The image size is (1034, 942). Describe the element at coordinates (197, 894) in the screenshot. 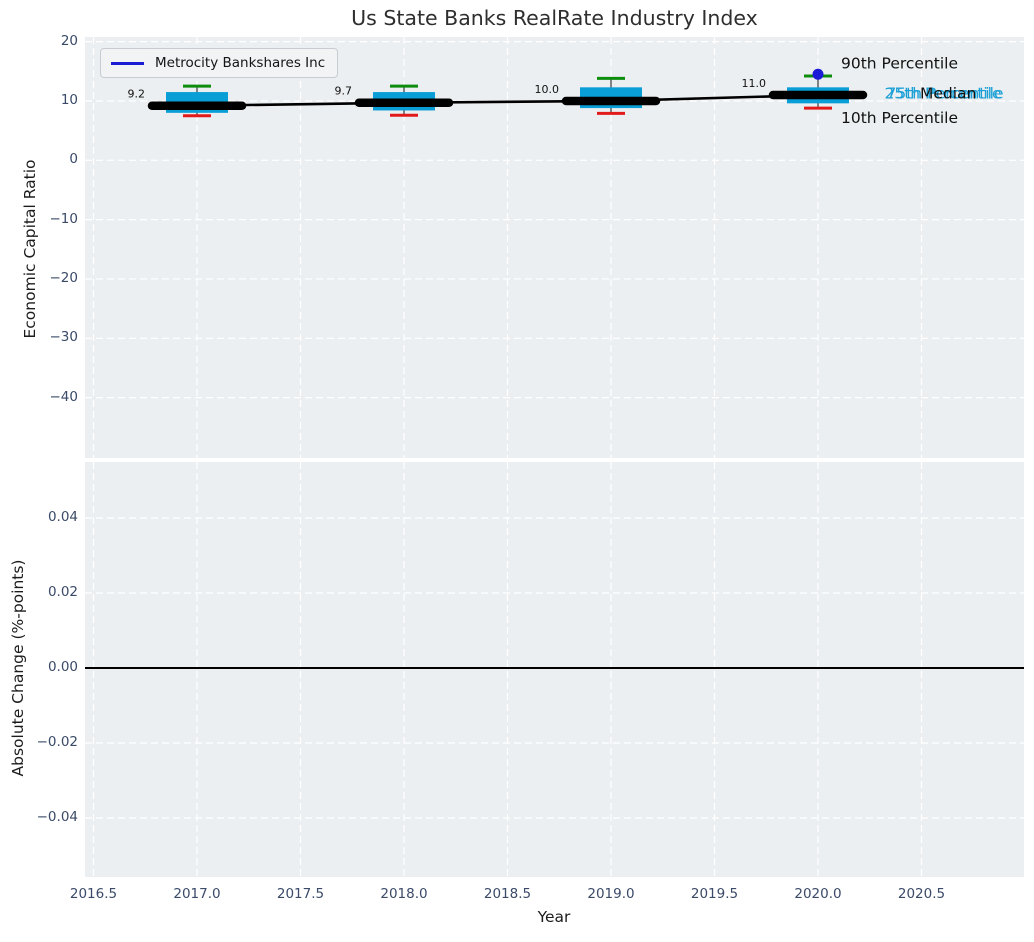

I see `x-tick: 2017.0` at that location.